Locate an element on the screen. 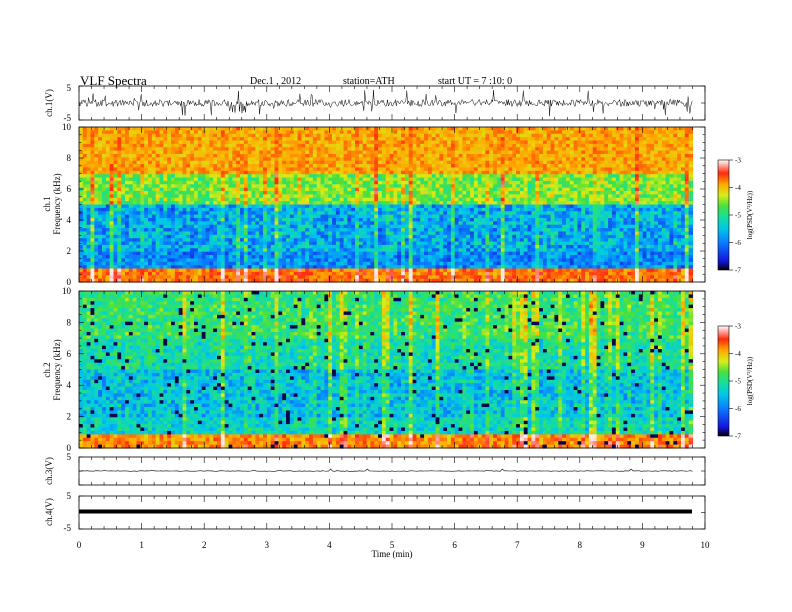  station-label: station=ATH is located at coordinates (369, 81).